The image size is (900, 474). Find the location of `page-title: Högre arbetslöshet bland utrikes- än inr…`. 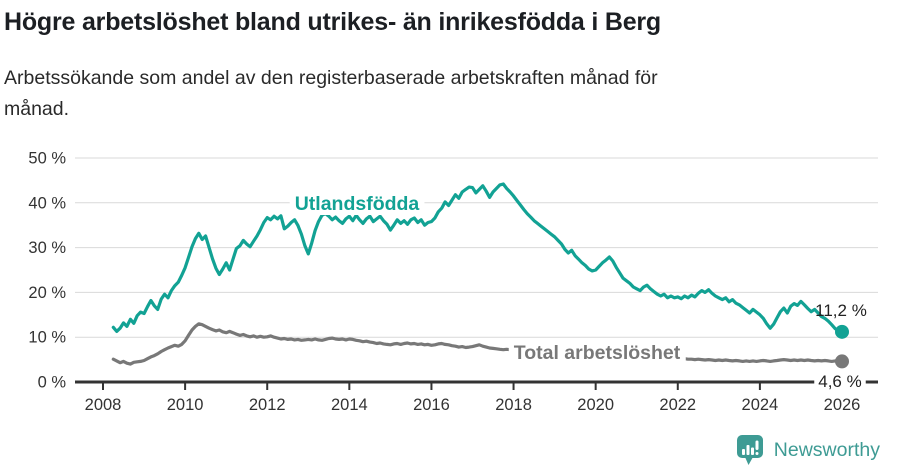

page-title: Högre arbetslöshet bland utrikes- än inr… is located at coordinates (333, 22).